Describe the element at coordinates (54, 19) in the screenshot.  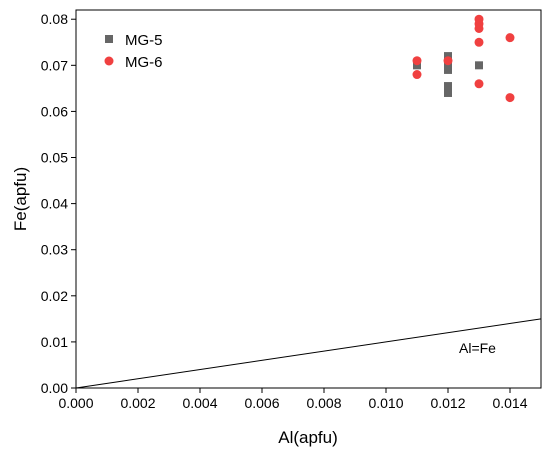
I see `y-tick-label: 0.08` at that location.